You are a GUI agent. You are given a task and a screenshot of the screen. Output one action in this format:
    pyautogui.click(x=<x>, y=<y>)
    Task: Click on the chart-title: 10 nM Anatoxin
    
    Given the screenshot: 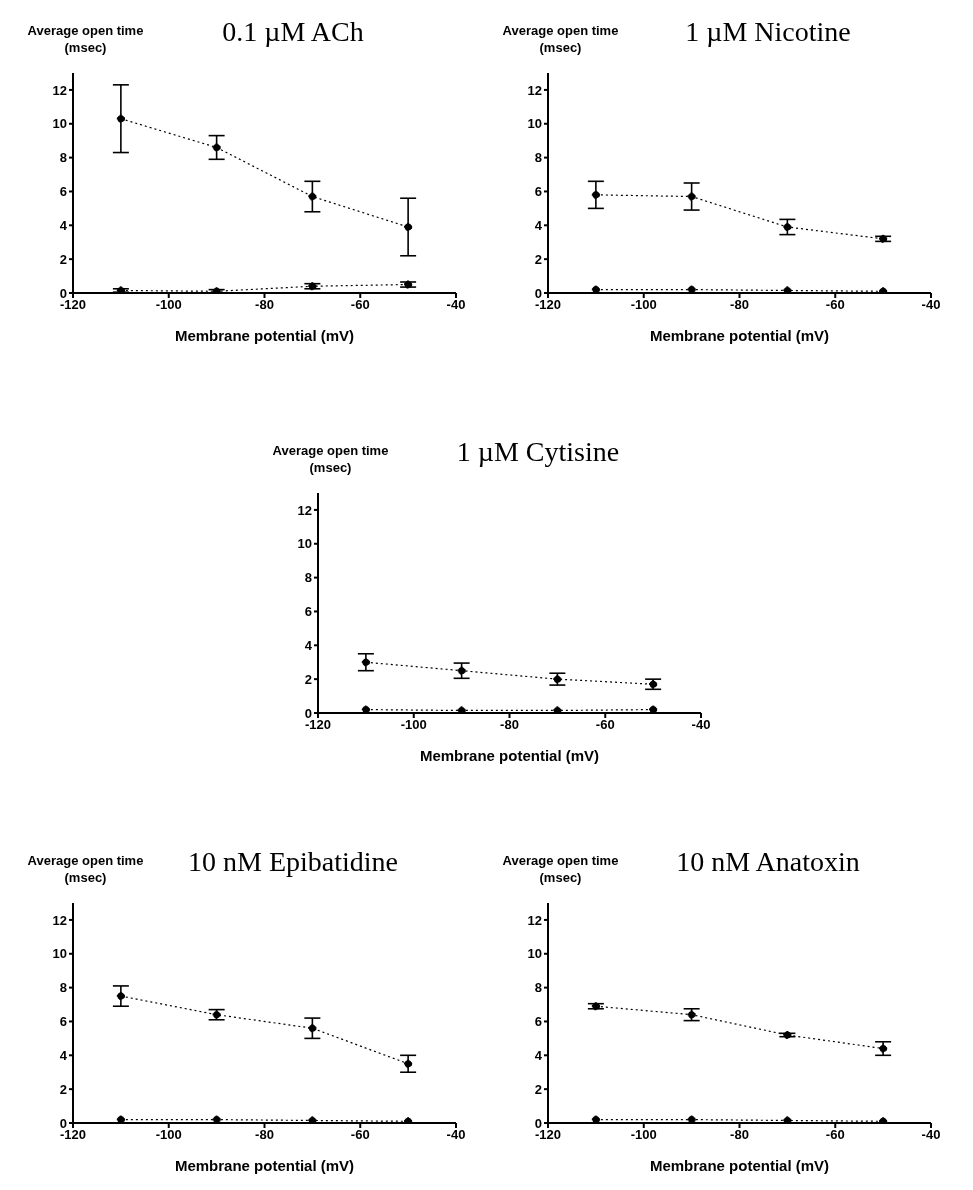 What is the action you would take?
    pyautogui.click(x=768, y=862)
    